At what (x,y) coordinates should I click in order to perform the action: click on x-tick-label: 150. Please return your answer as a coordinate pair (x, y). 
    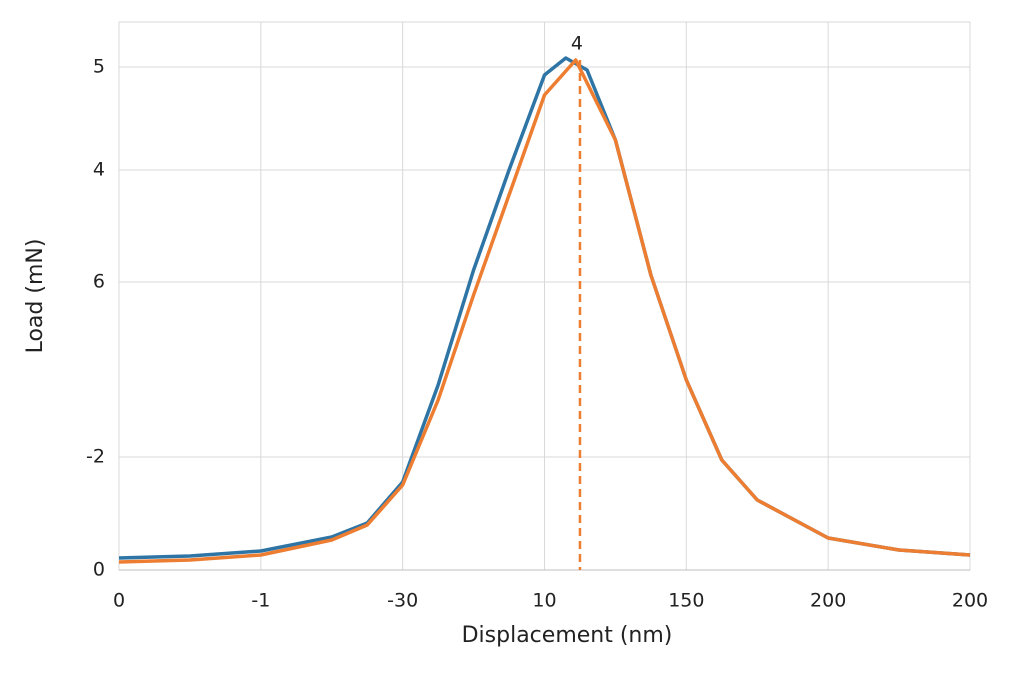
    Looking at the image, I should click on (686, 601).